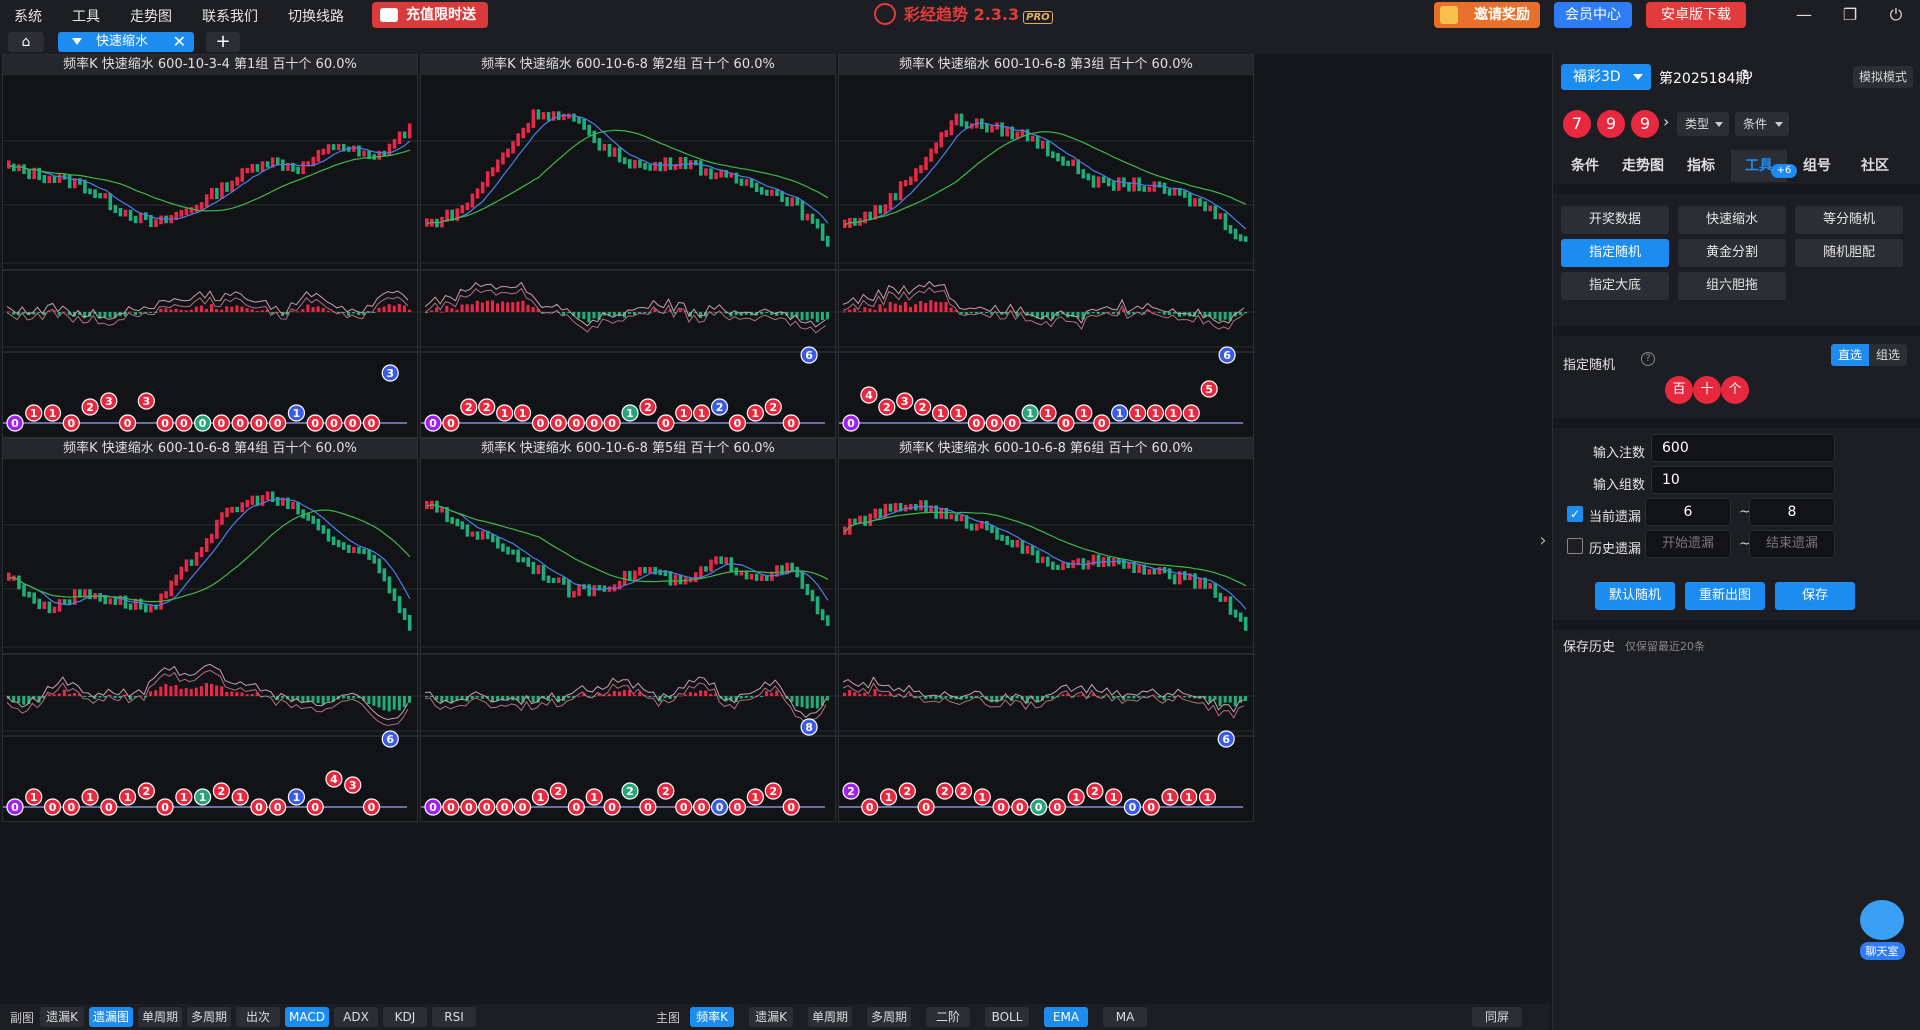 The image size is (1920, 1030). What do you see at coordinates (1817, 166) in the screenshot?
I see `sidebar-tab: 组号` at bounding box center [1817, 166].